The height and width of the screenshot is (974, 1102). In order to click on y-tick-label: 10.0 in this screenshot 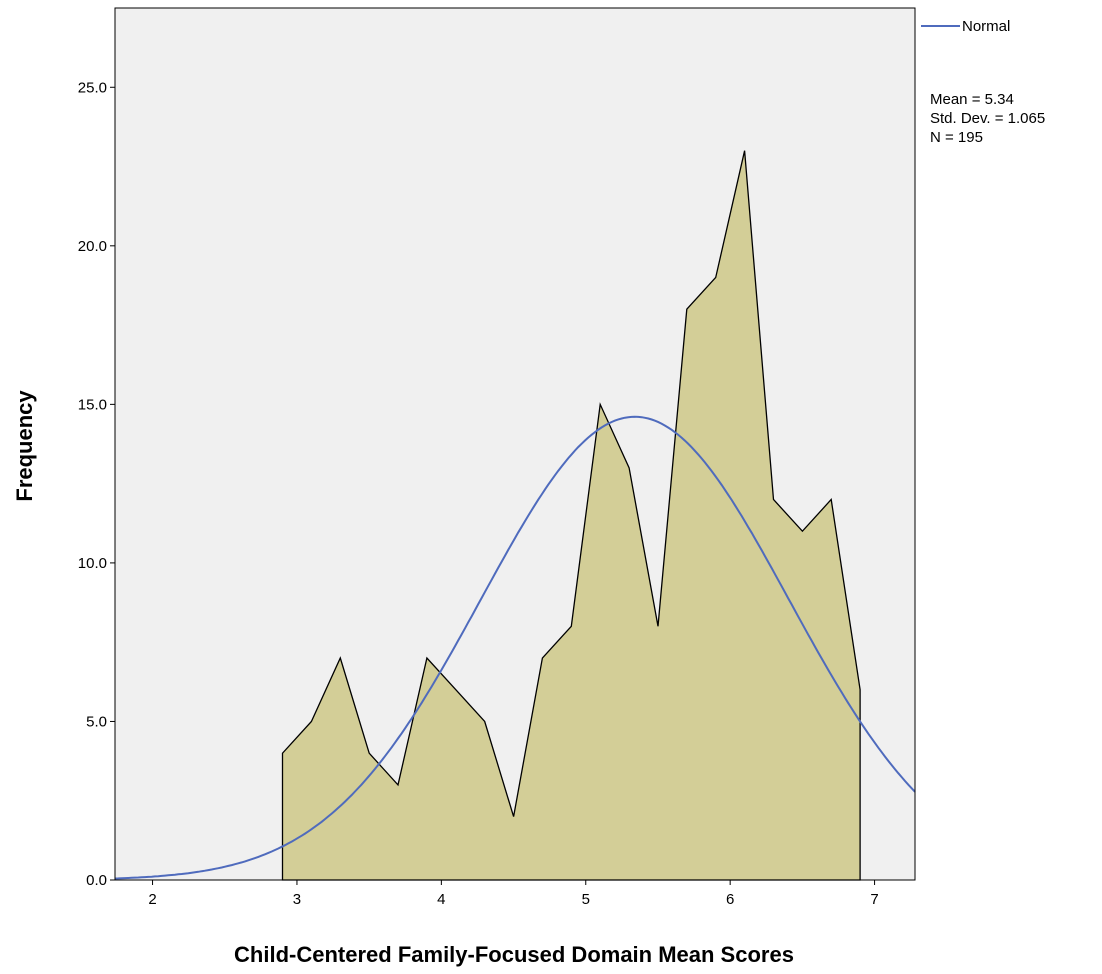, I will do `click(92, 563)`.